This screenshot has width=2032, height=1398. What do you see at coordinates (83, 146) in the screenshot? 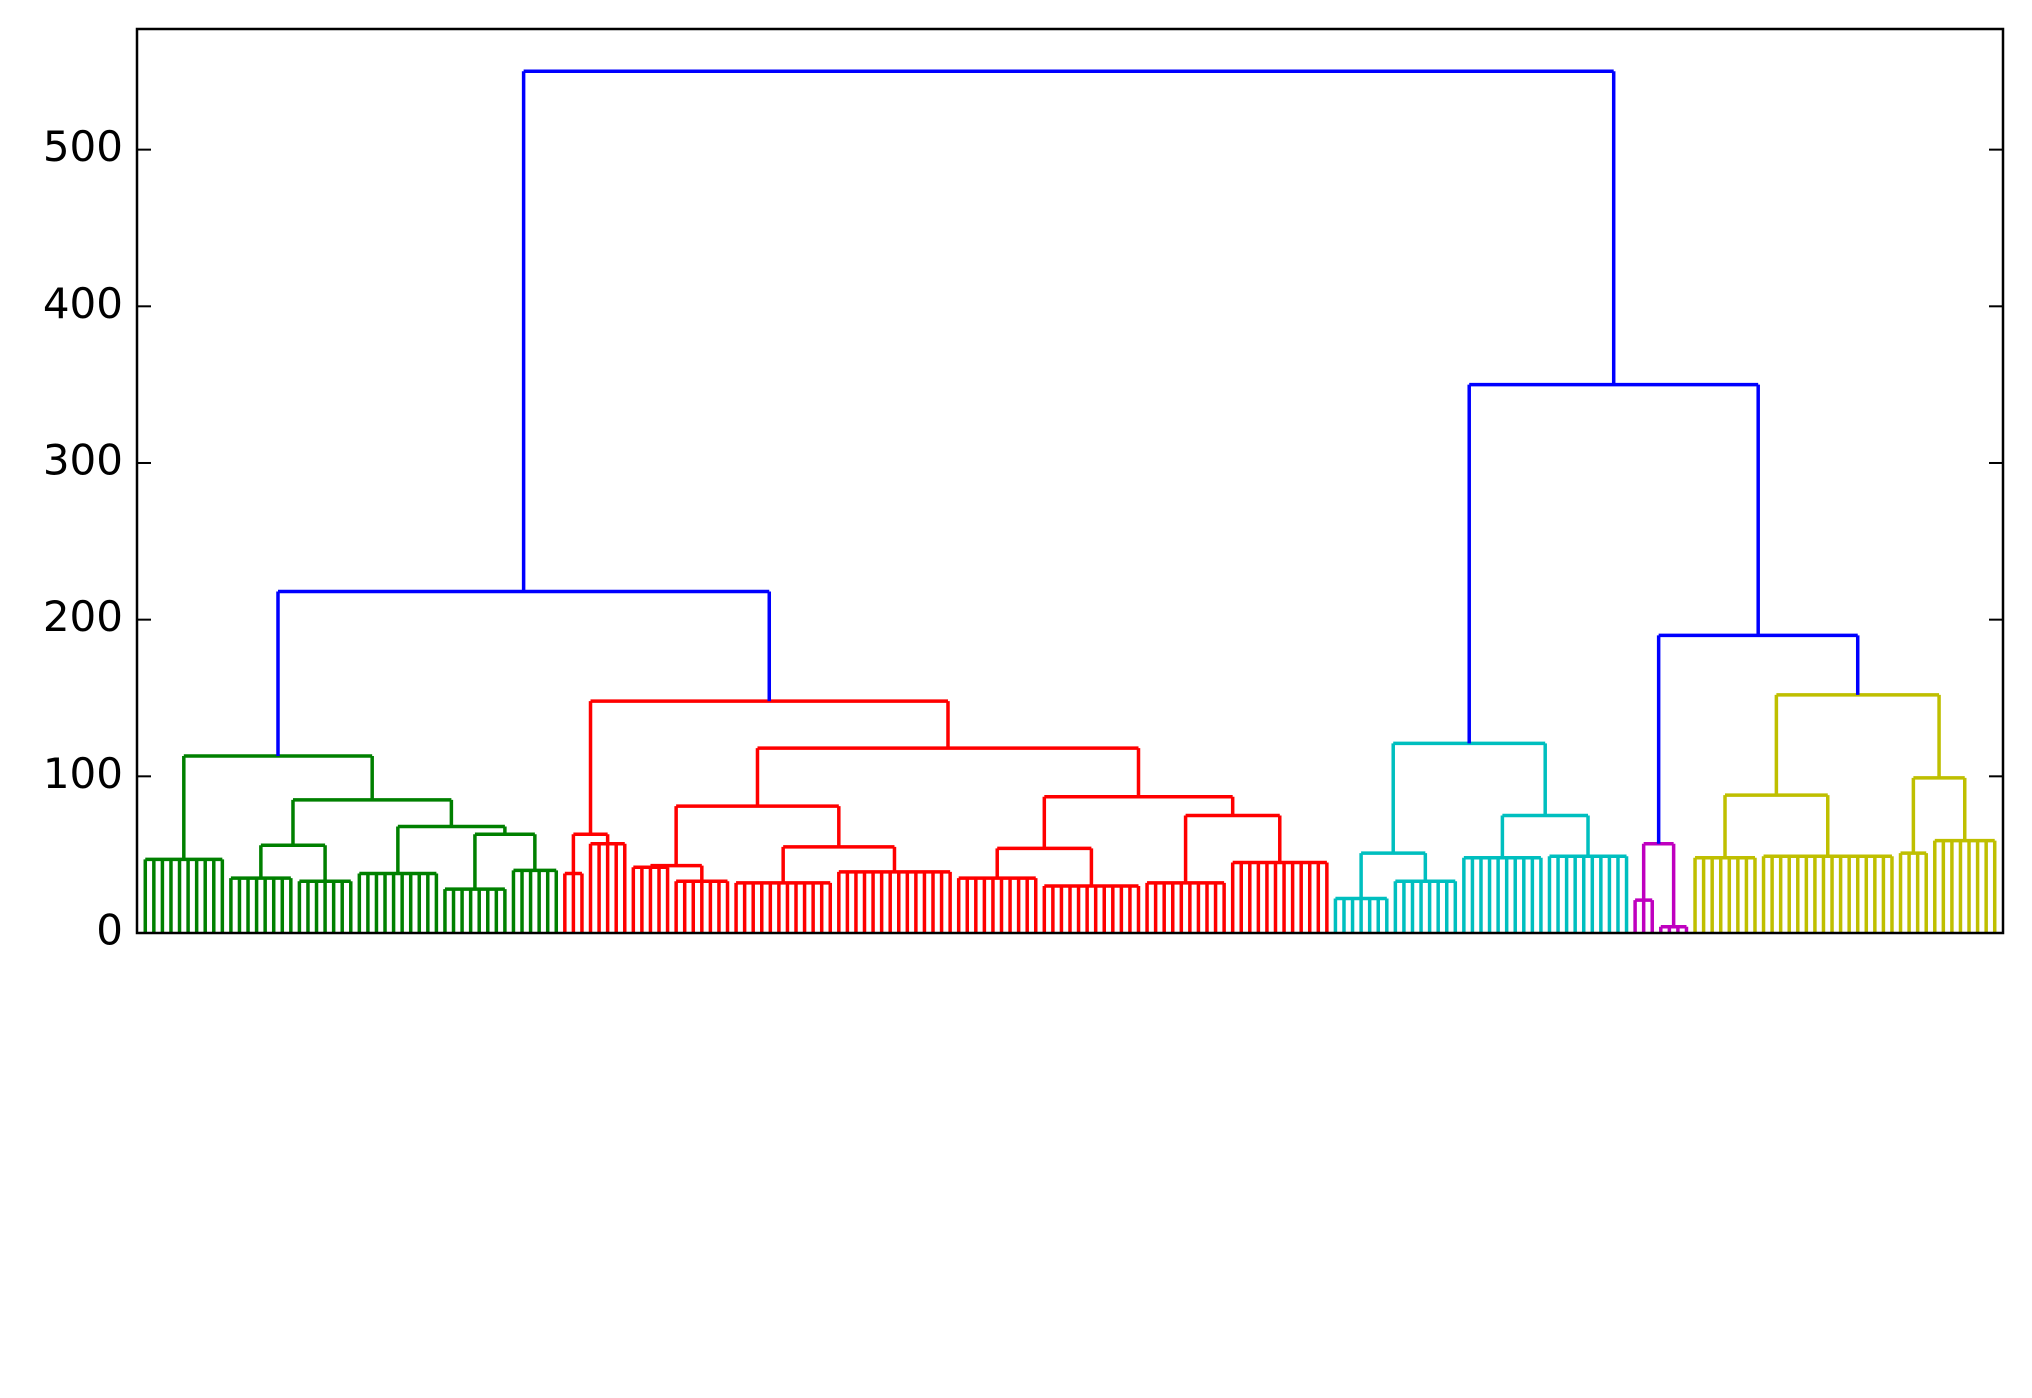
I see `y-tick-label: 500` at bounding box center [83, 146].